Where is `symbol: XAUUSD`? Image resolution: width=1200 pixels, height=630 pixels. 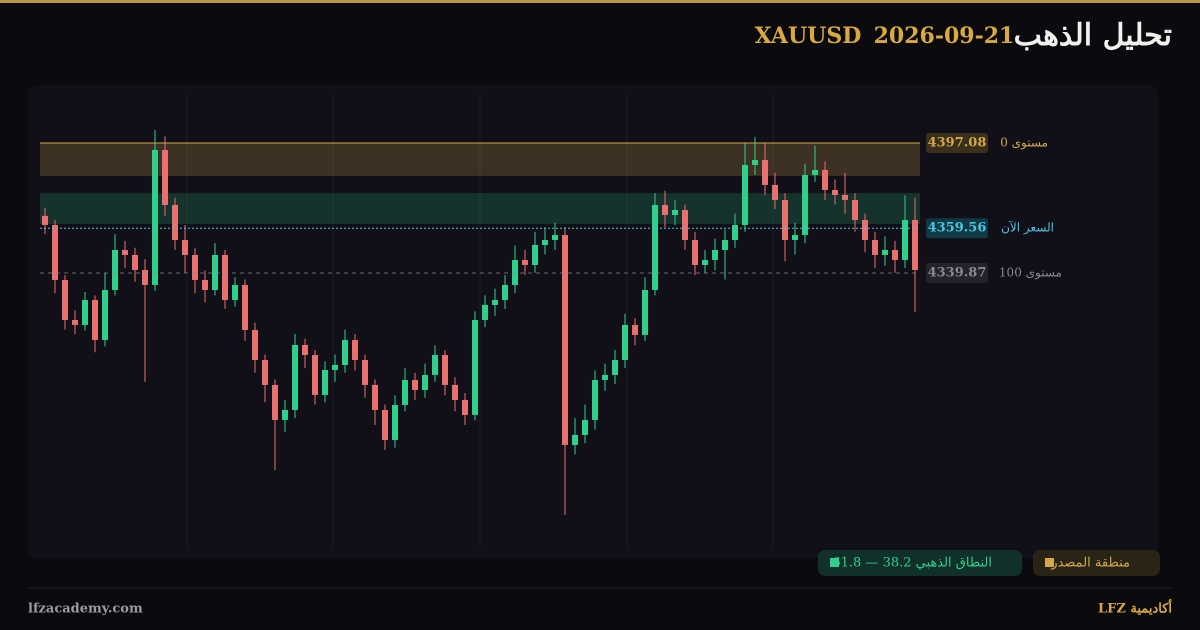 symbol: XAUUSD is located at coordinates (808, 36).